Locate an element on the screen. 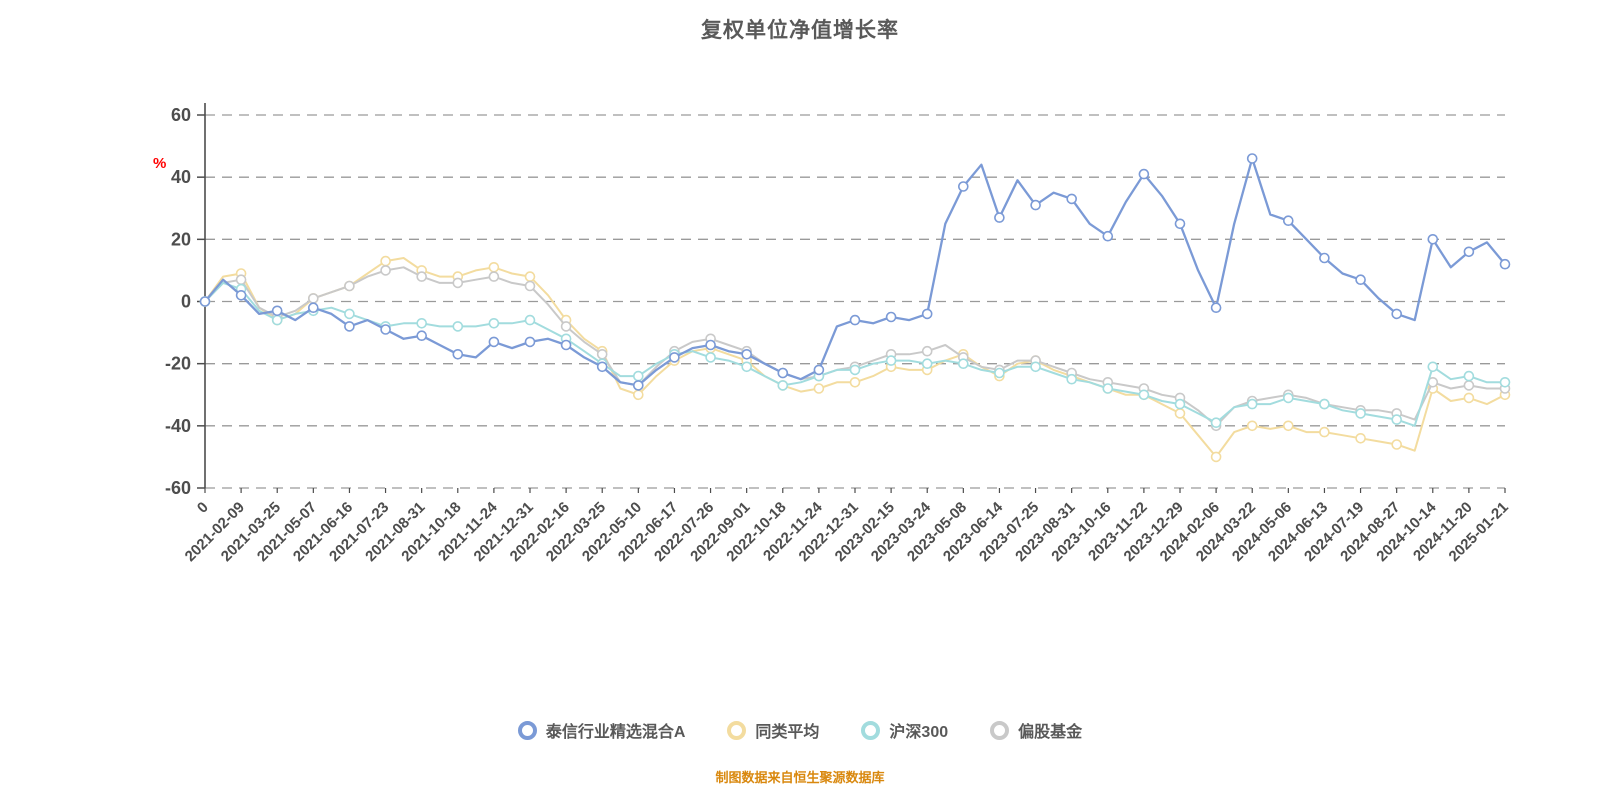  y-tick-label: 20 is located at coordinates (181, 239).